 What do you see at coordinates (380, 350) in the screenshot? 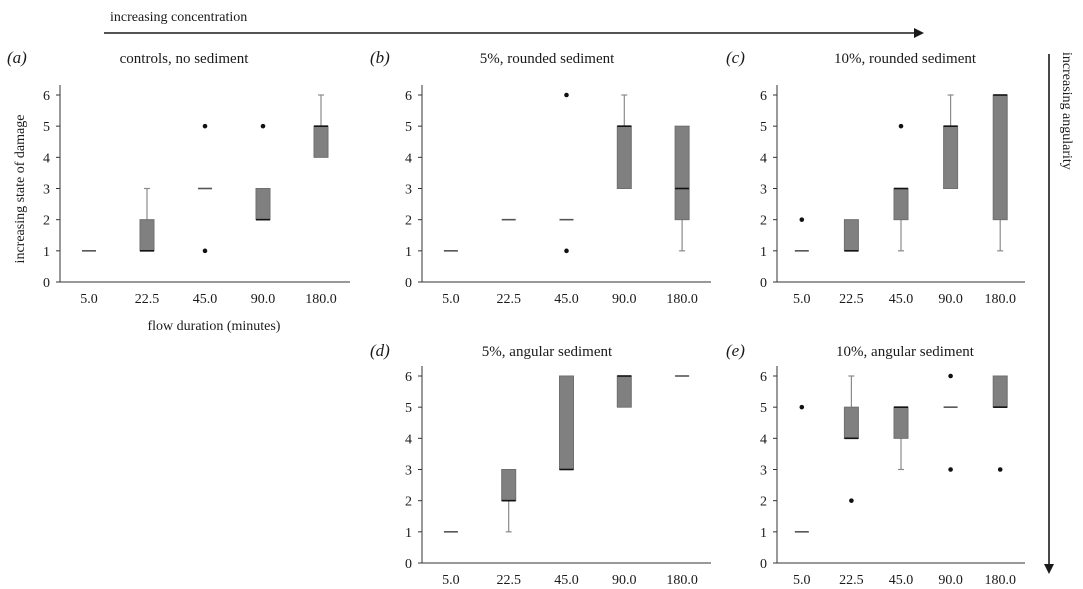
I see `panel-d-letter: (d)` at bounding box center [380, 350].